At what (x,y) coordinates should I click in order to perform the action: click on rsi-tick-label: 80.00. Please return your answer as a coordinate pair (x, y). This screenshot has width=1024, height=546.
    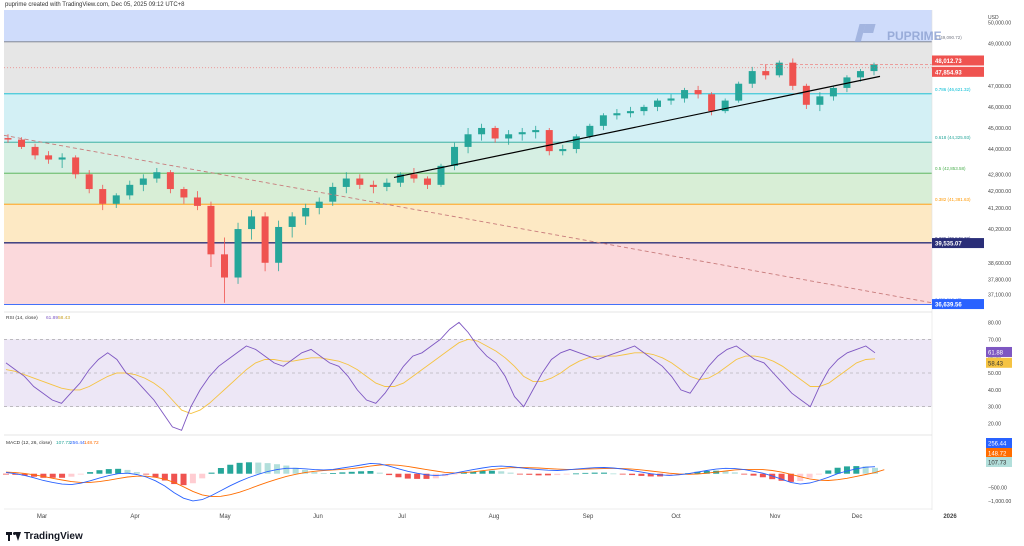
    Looking at the image, I should click on (994, 323).